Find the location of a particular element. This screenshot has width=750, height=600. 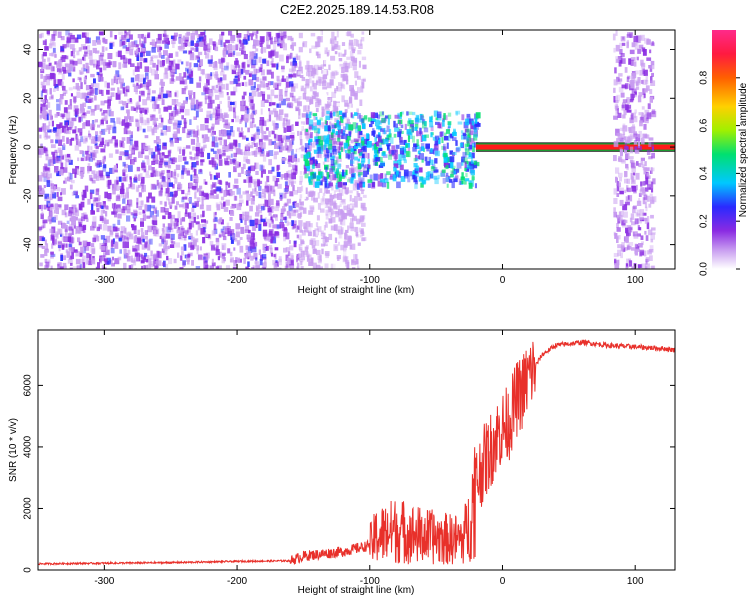

colorbar-ticks: 0.00.20.40.60.8 is located at coordinates (719, 173).